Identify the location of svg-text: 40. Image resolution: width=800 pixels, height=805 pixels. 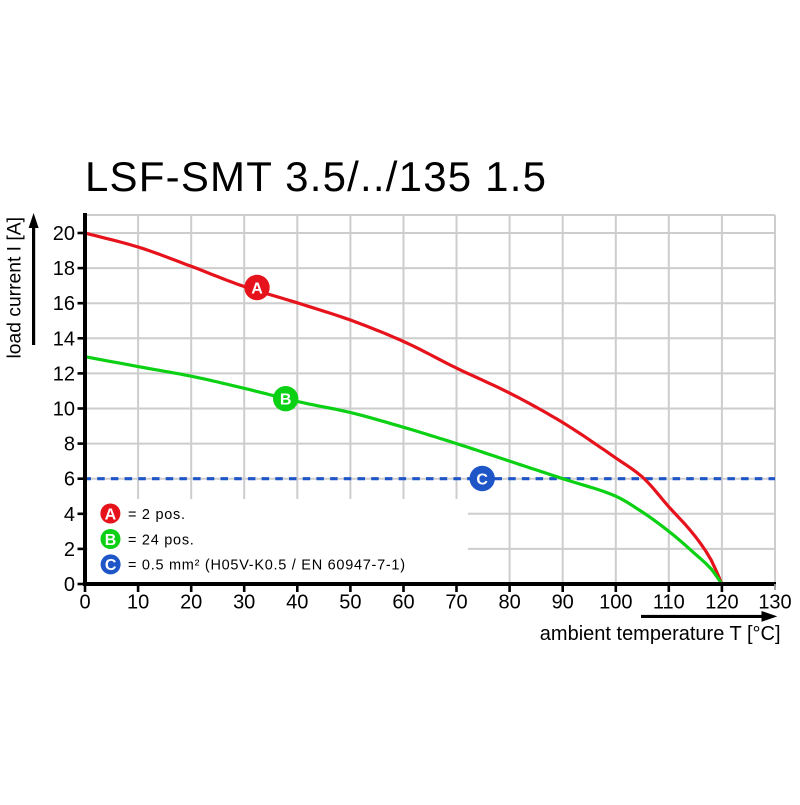
(297, 603).